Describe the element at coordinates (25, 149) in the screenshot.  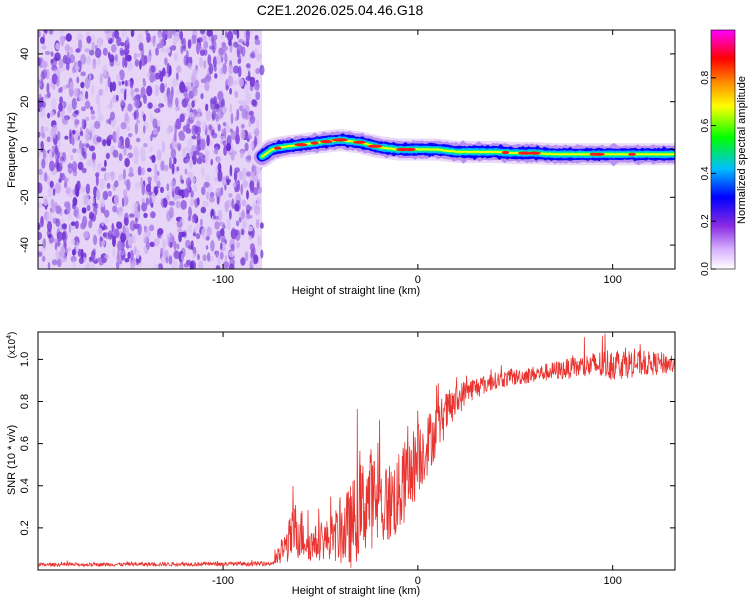
I see `y-tick-label: 0` at that location.